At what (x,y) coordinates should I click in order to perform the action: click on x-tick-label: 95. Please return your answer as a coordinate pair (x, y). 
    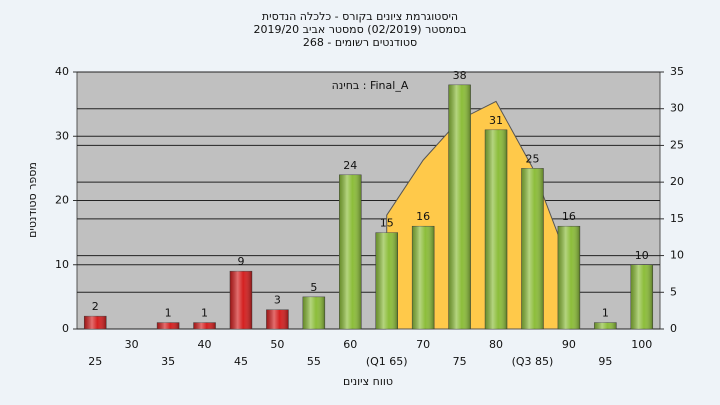
    Looking at the image, I should click on (605, 361).